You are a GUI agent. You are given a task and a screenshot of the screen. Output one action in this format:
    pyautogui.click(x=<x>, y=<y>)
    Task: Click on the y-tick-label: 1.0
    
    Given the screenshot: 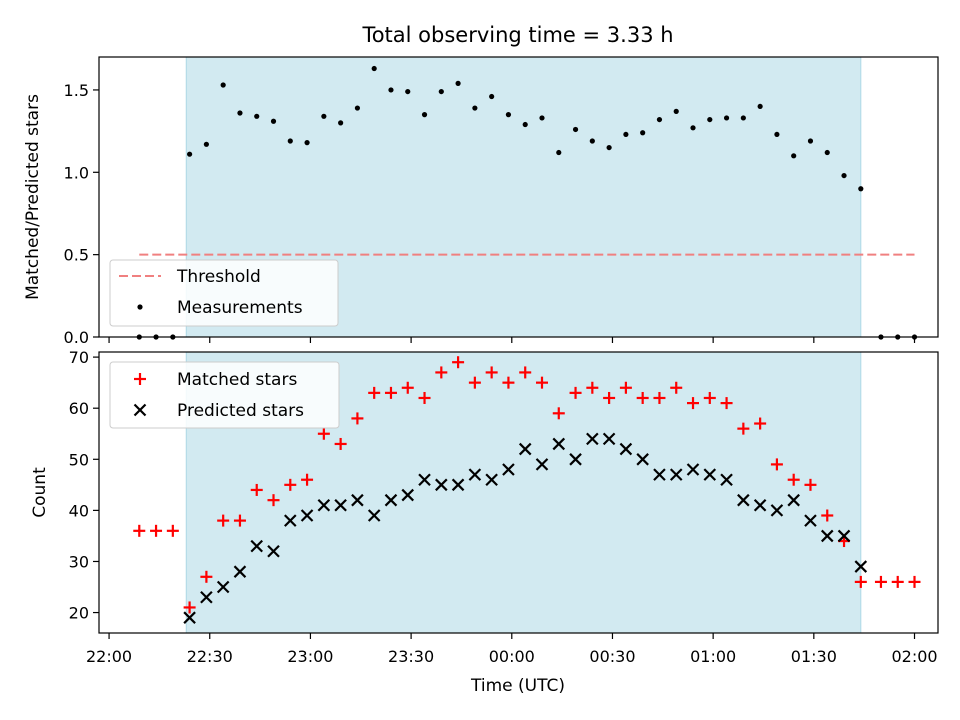 What is the action you would take?
    pyautogui.click(x=76, y=172)
    